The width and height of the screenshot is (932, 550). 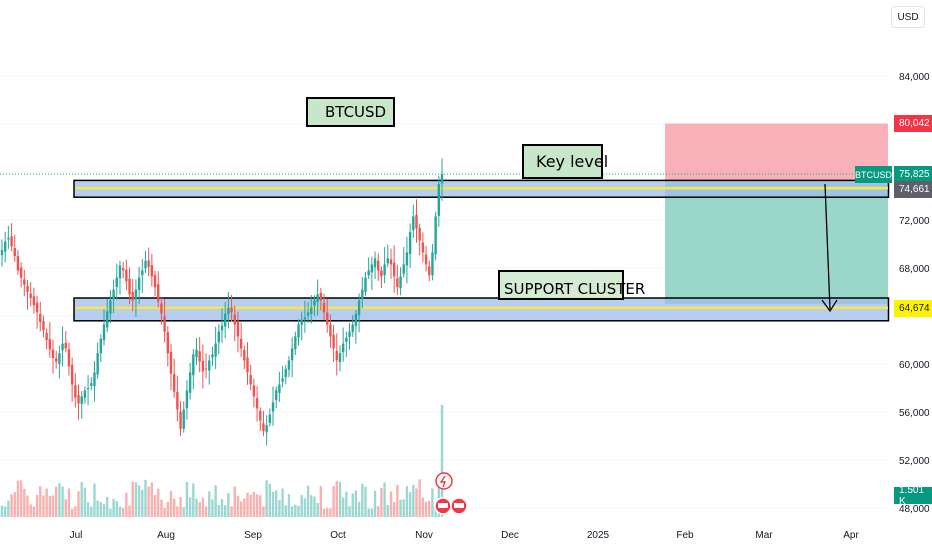 I want to click on last-price-tag: 75,825, so click(x=913, y=174).